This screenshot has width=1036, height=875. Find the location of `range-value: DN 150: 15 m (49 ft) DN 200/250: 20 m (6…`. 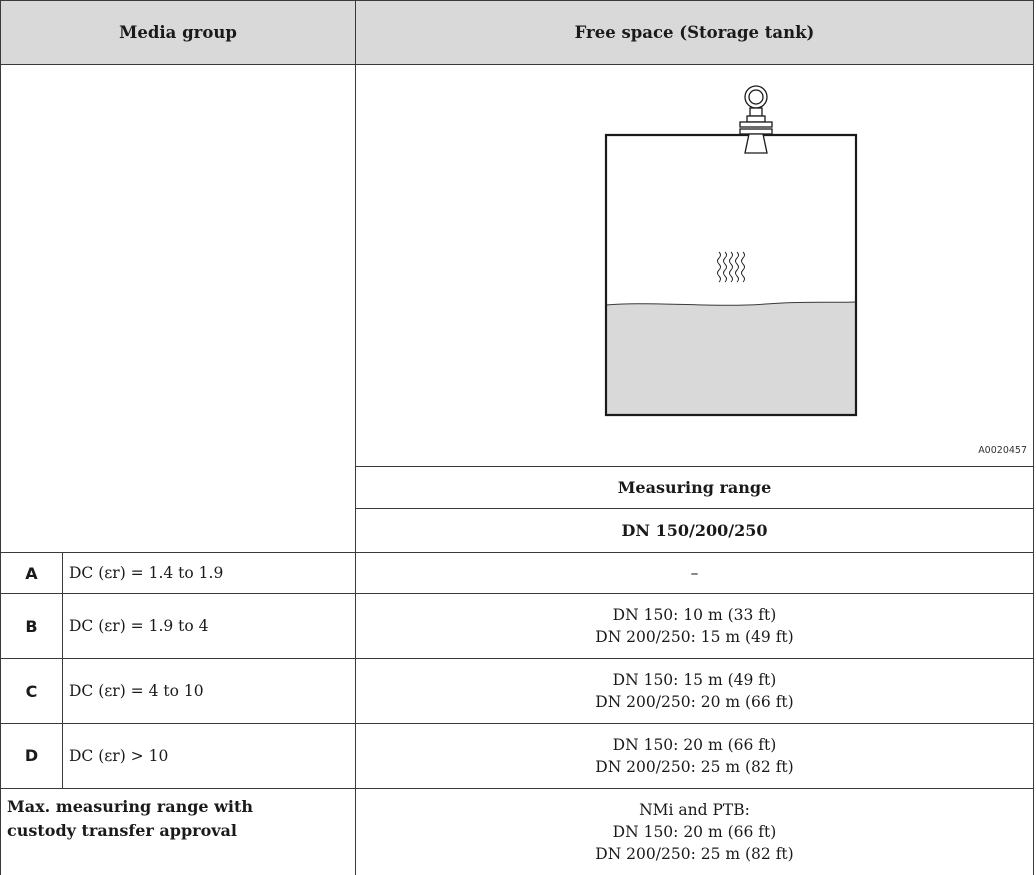

range-value: DN 150: 15 m (49 ft) DN 200/250: 20 m (6… is located at coordinates (694, 691).